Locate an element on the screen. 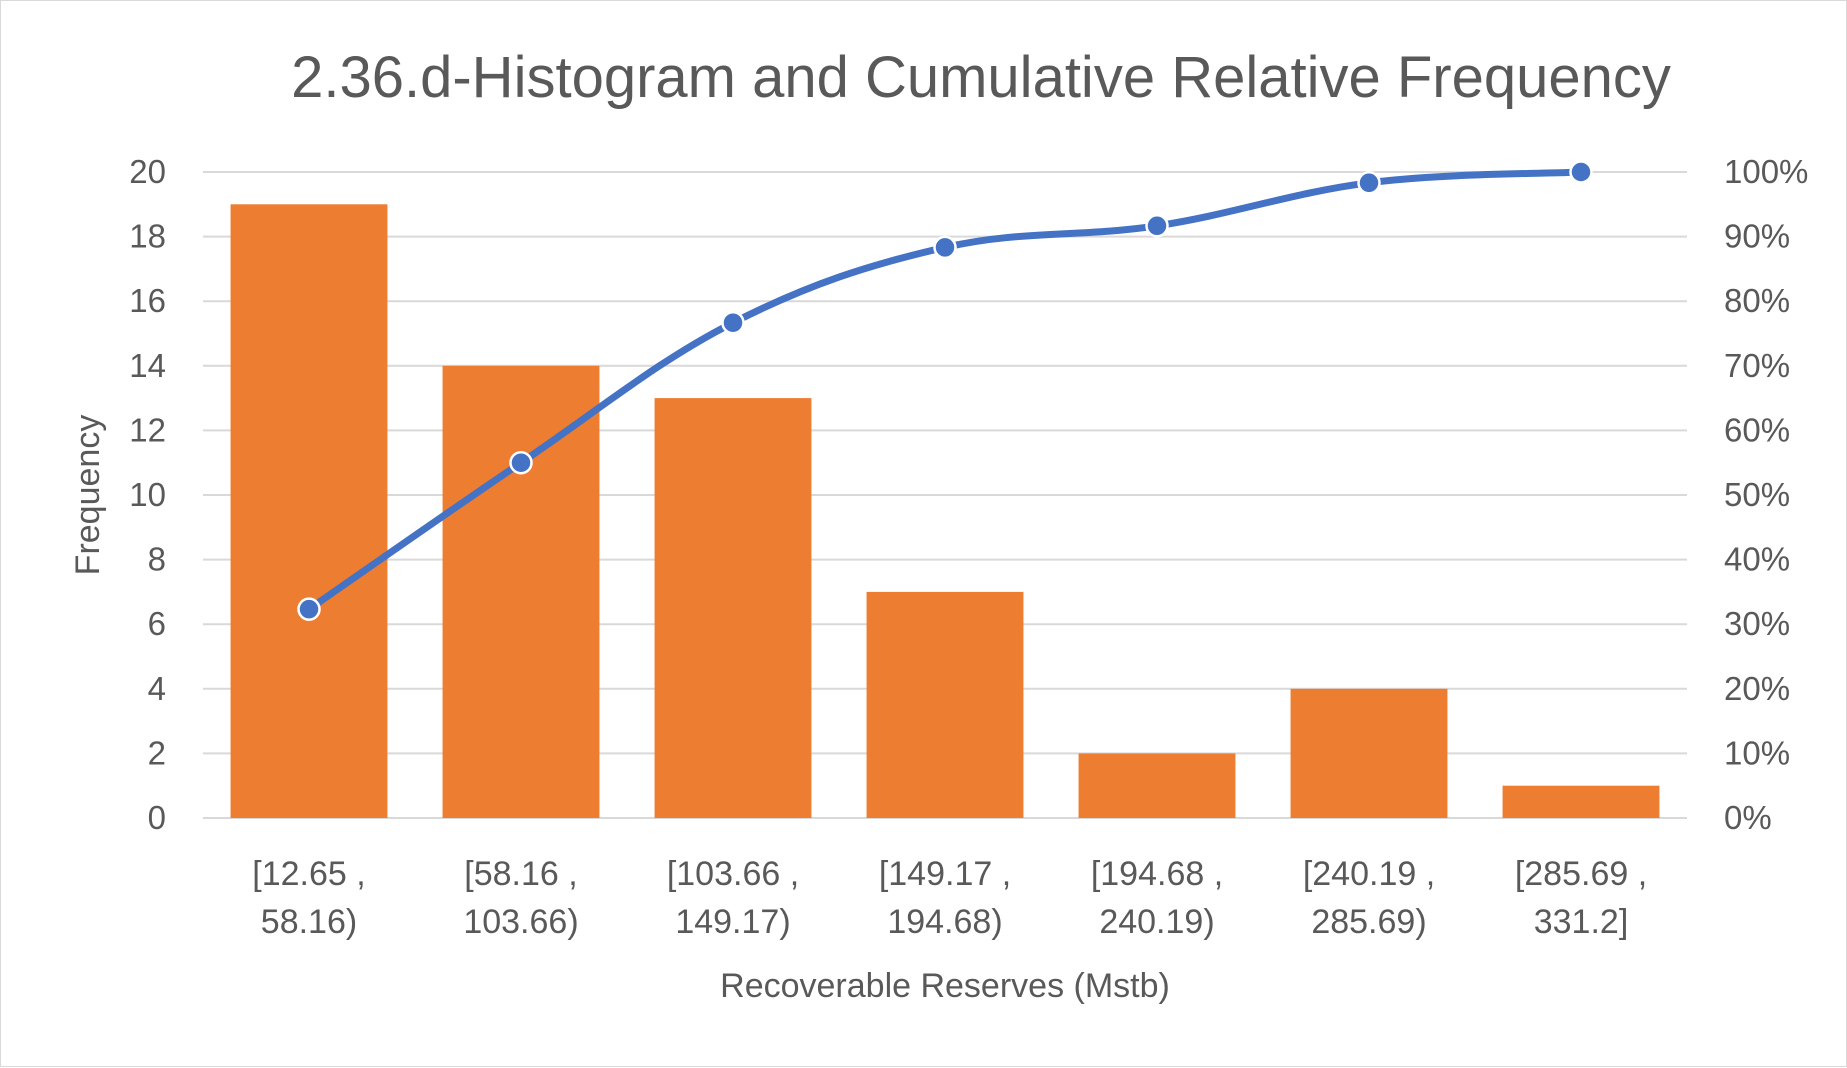 The image size is (1847, 1068). left-tick-label: 18 is located at coordinates (147, 236).